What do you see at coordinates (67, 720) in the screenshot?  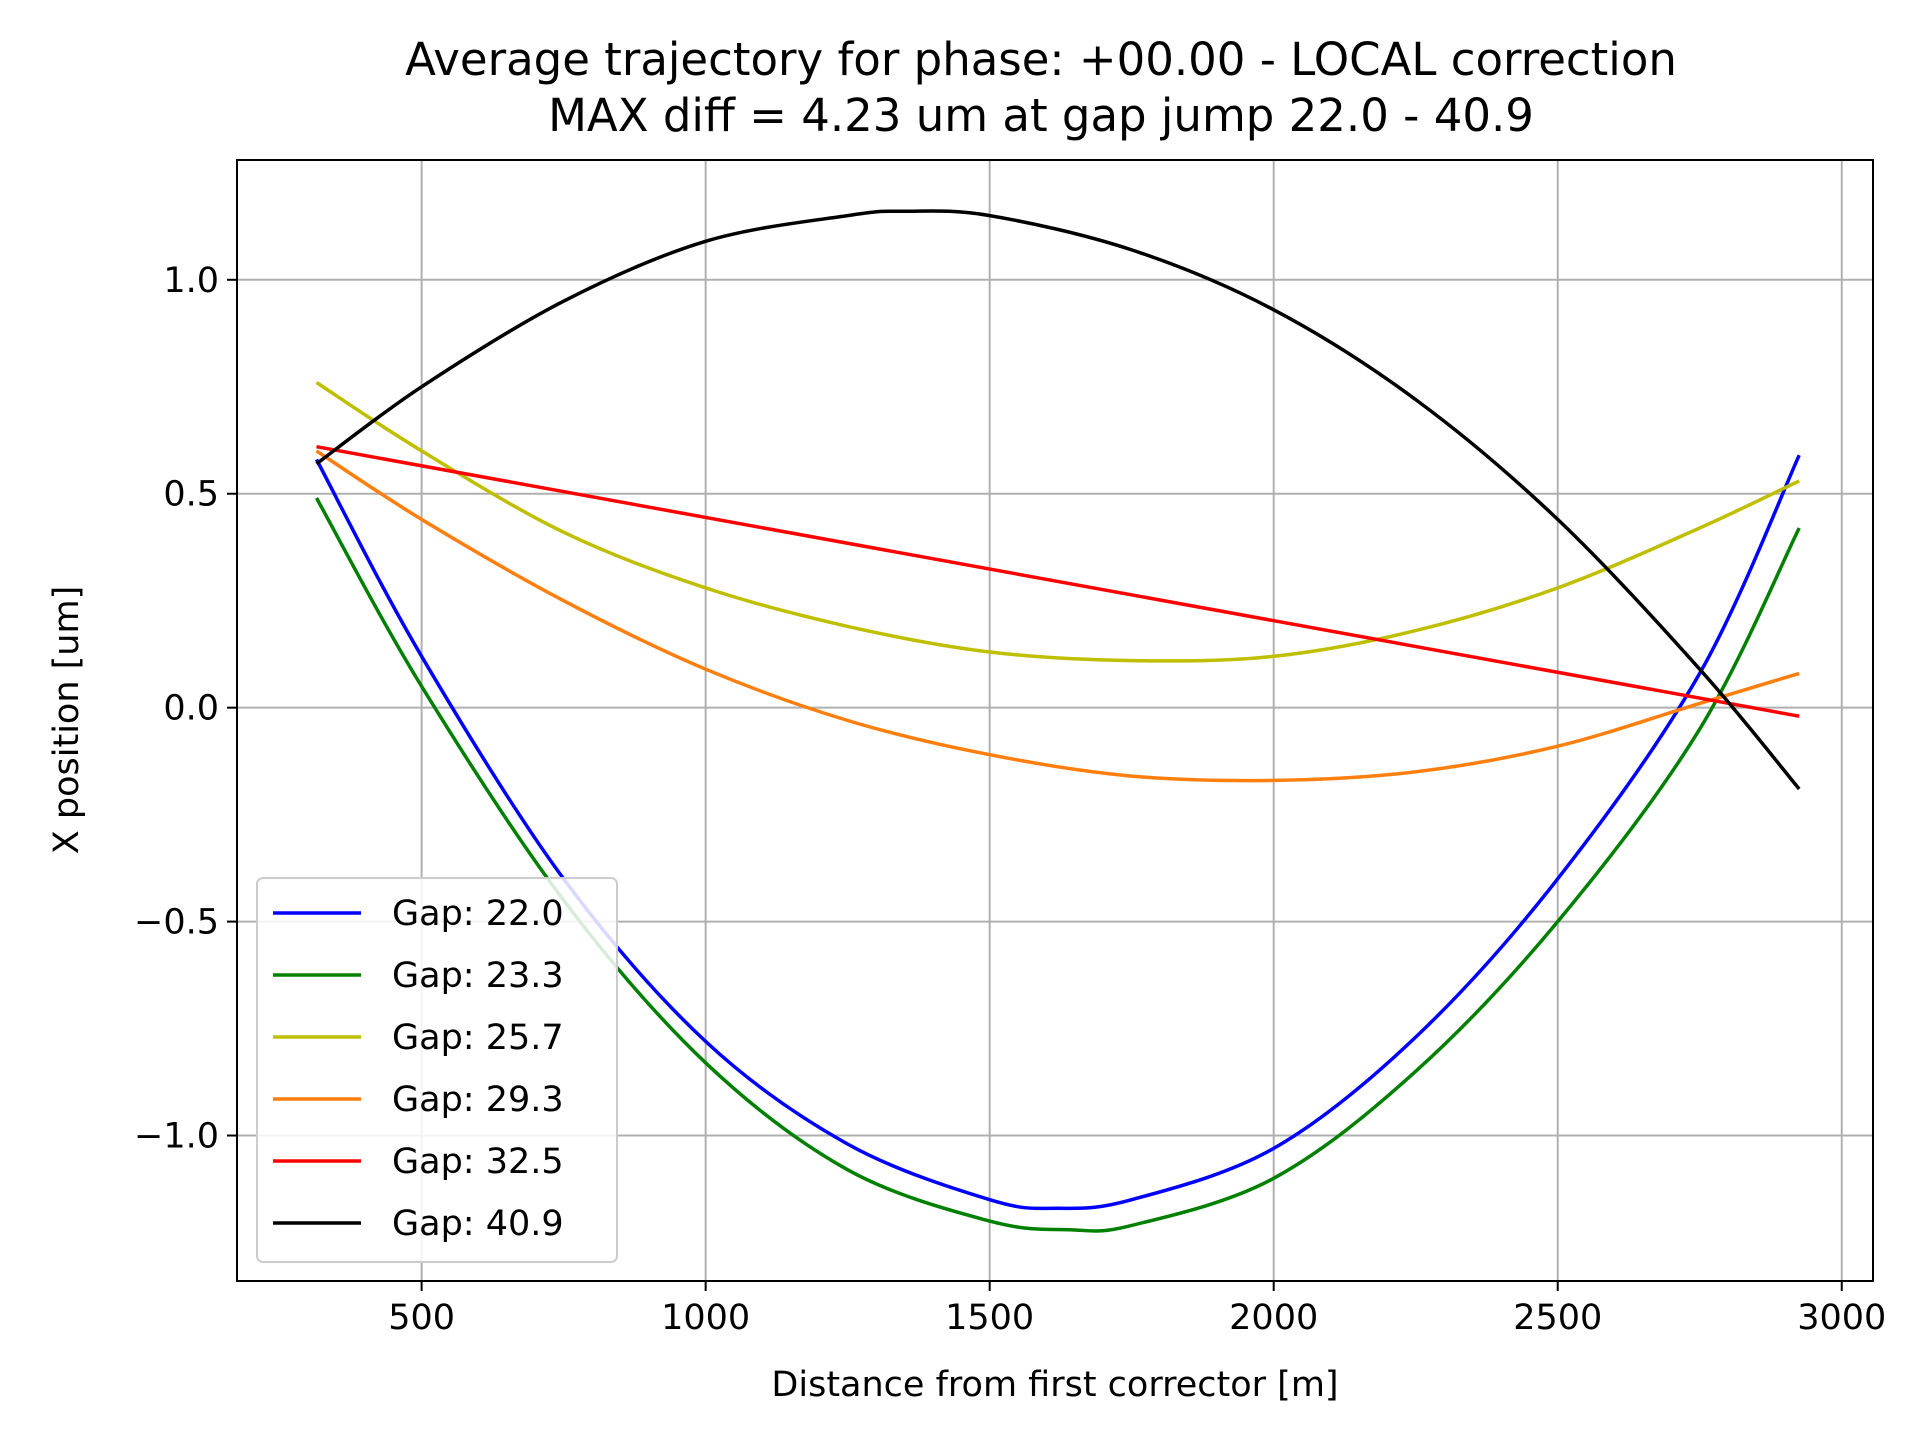 I see `y-axis-label: X position [um]` at bounding box center [67, 720].